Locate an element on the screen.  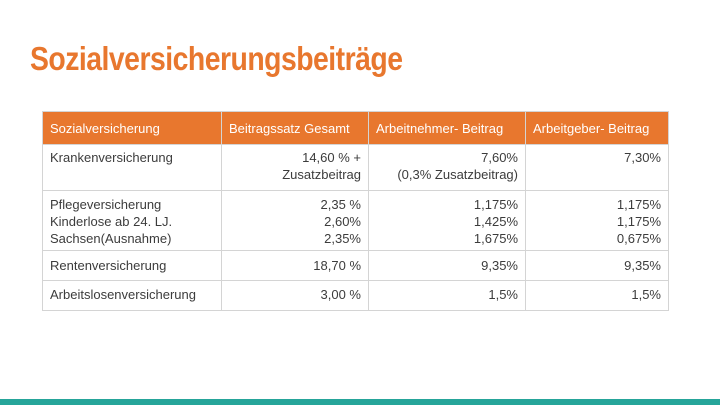
cell-arbeitnehmer: 1,175% 1,425% 1,675% is located at coordinates (447, 220).